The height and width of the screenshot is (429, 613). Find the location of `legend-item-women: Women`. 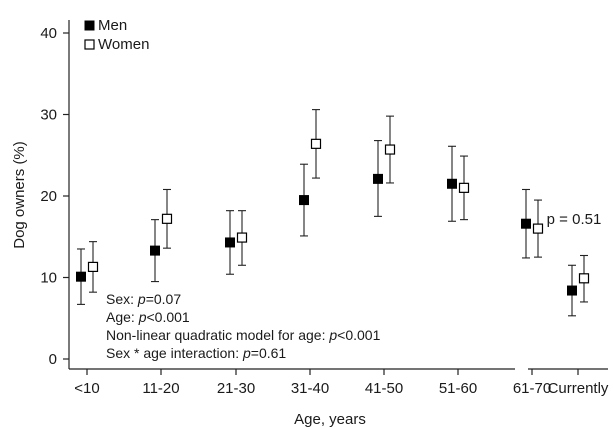

legend-item-women: Women is located at coordinates (116, 44).